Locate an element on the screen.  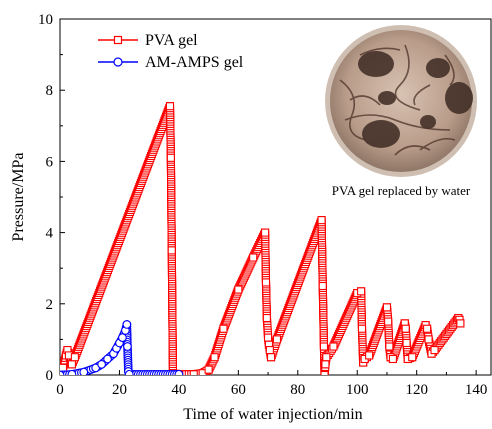
legend-marker-pva is located at coordinates (118, 40).